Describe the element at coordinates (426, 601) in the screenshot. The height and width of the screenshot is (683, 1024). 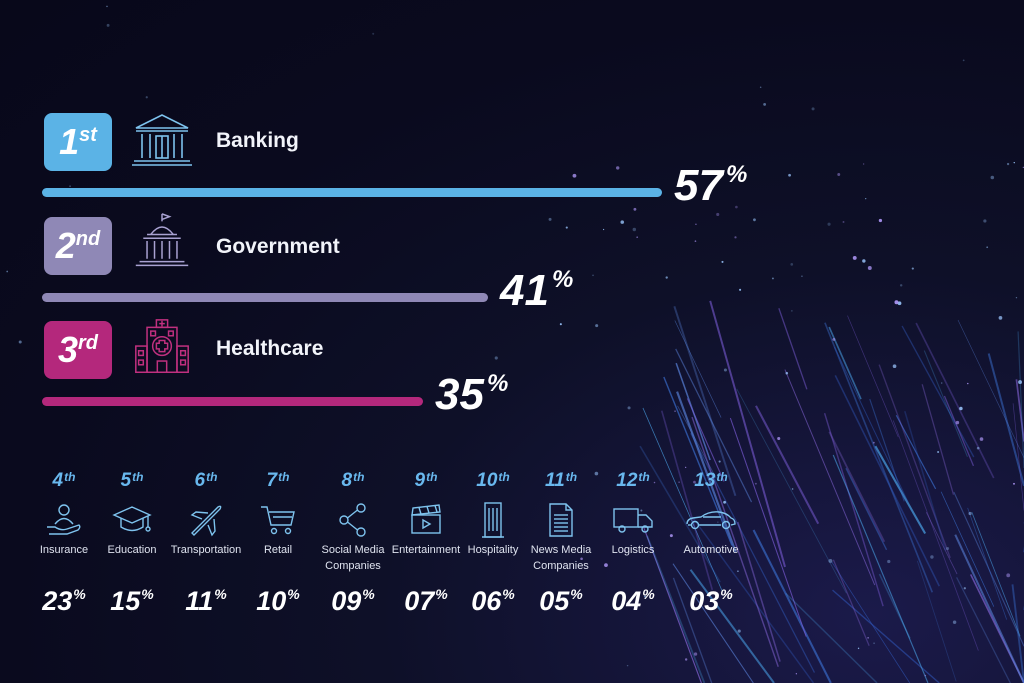
I see `percent-value: 07%` at that location.